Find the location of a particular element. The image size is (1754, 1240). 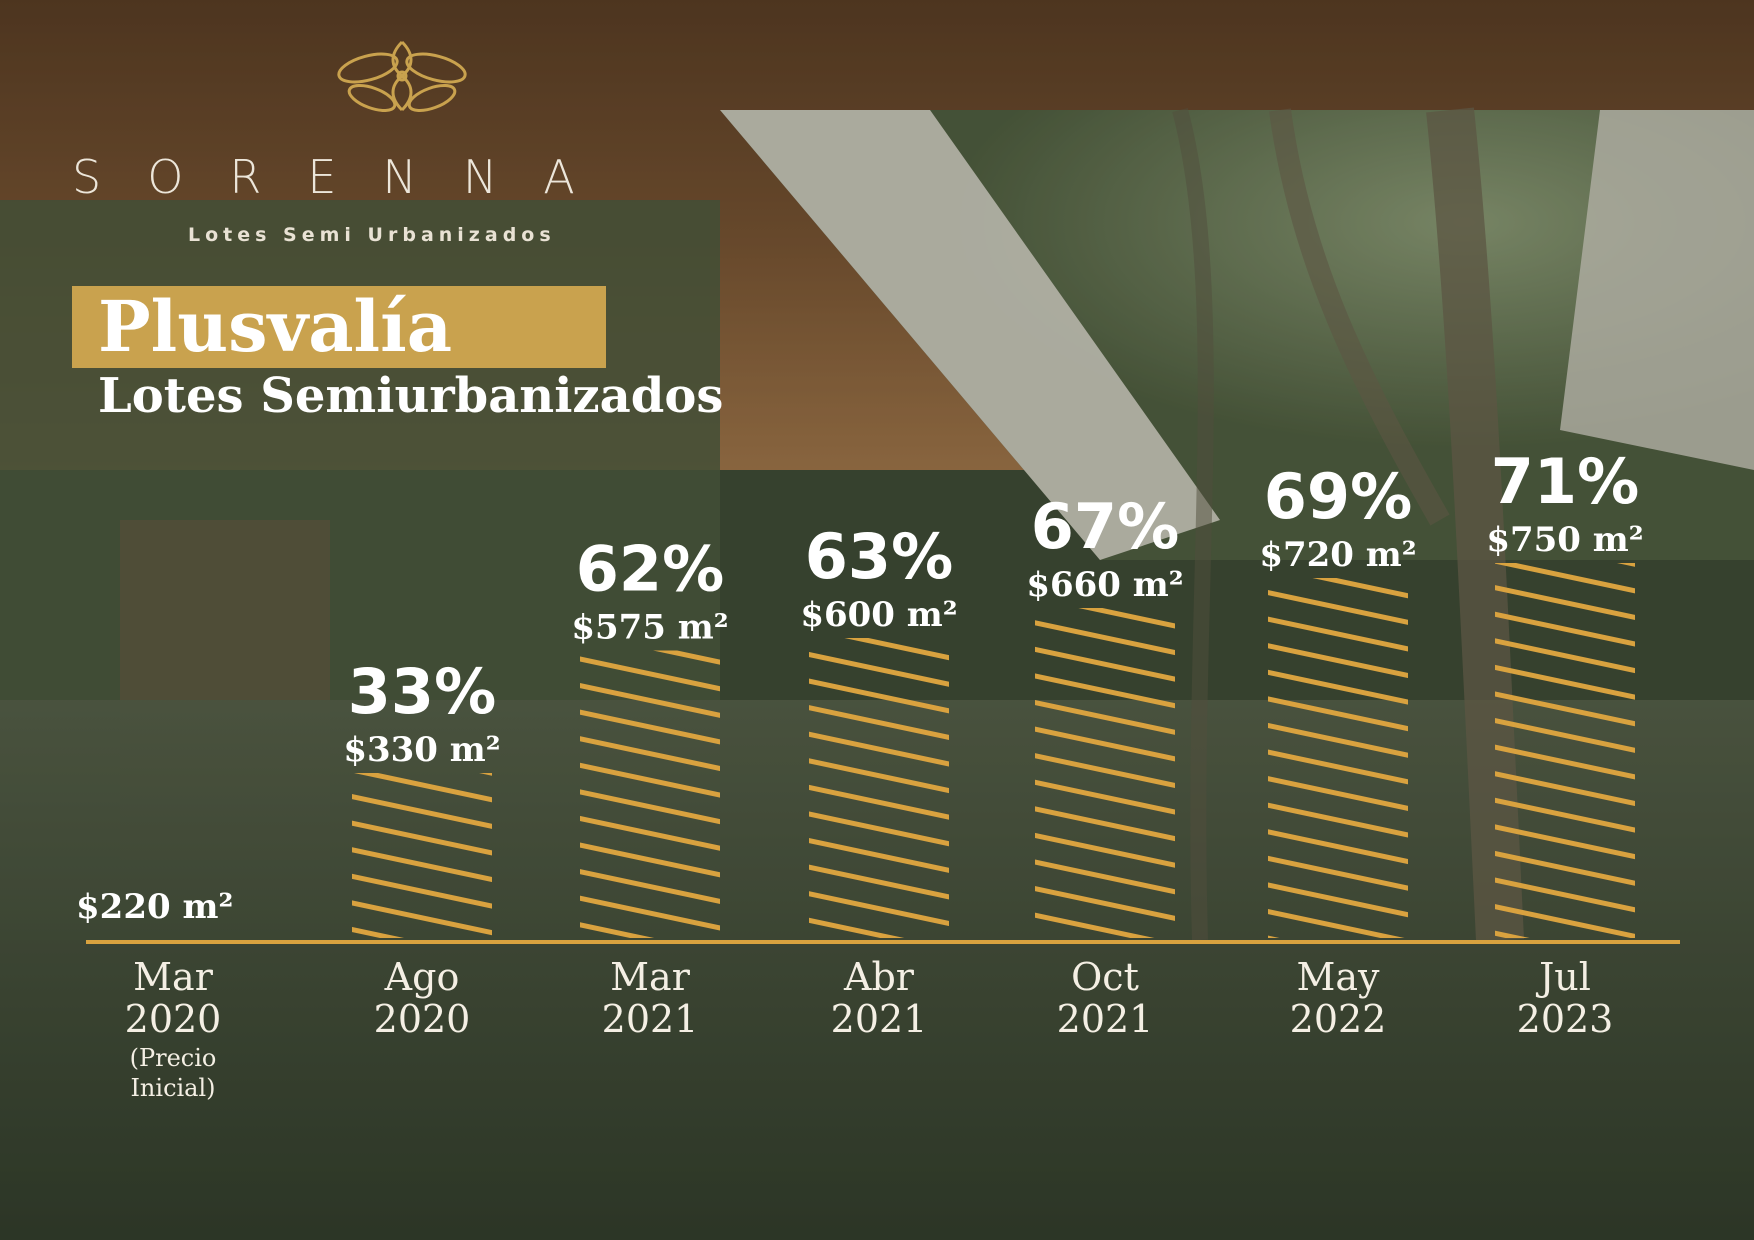

sorenna-logo-icon is located at coordinates (402, 76).